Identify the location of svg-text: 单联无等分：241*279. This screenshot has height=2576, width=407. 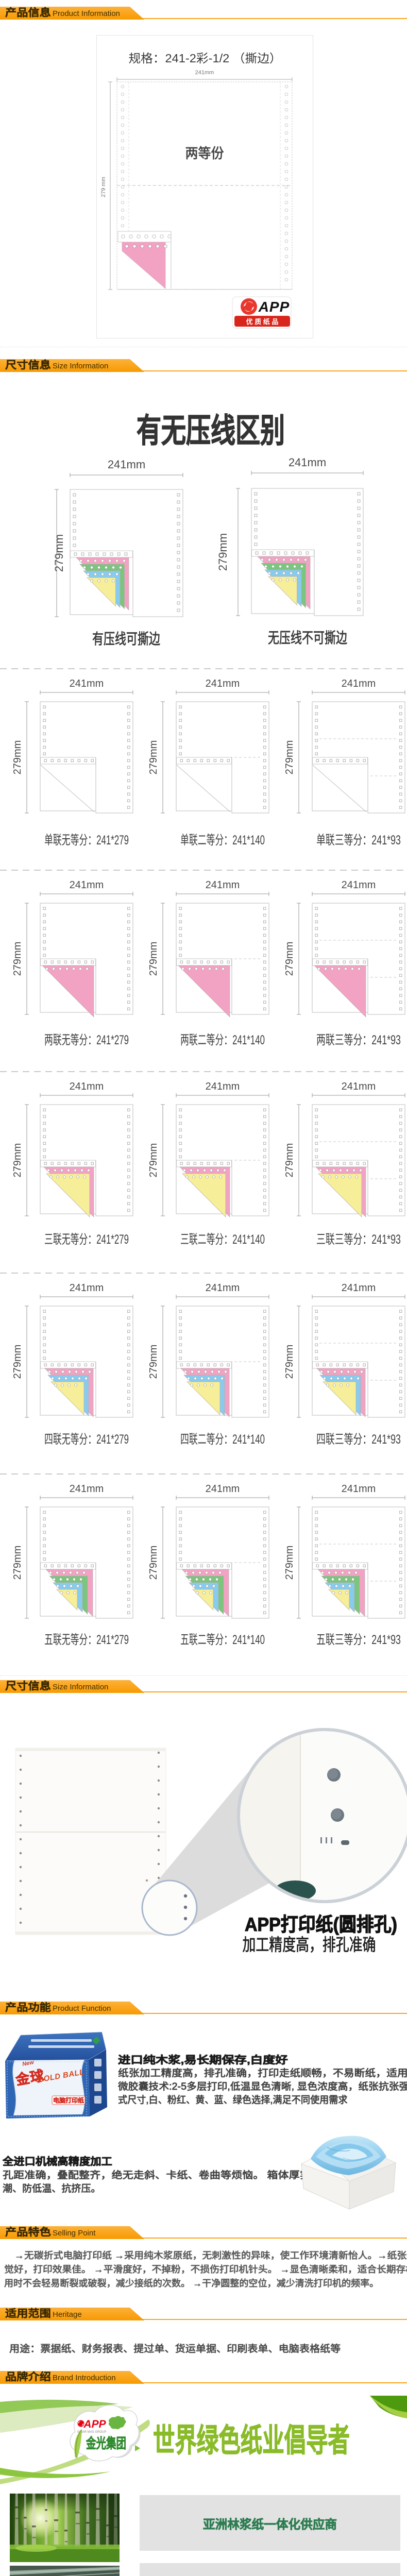
(86, 840).